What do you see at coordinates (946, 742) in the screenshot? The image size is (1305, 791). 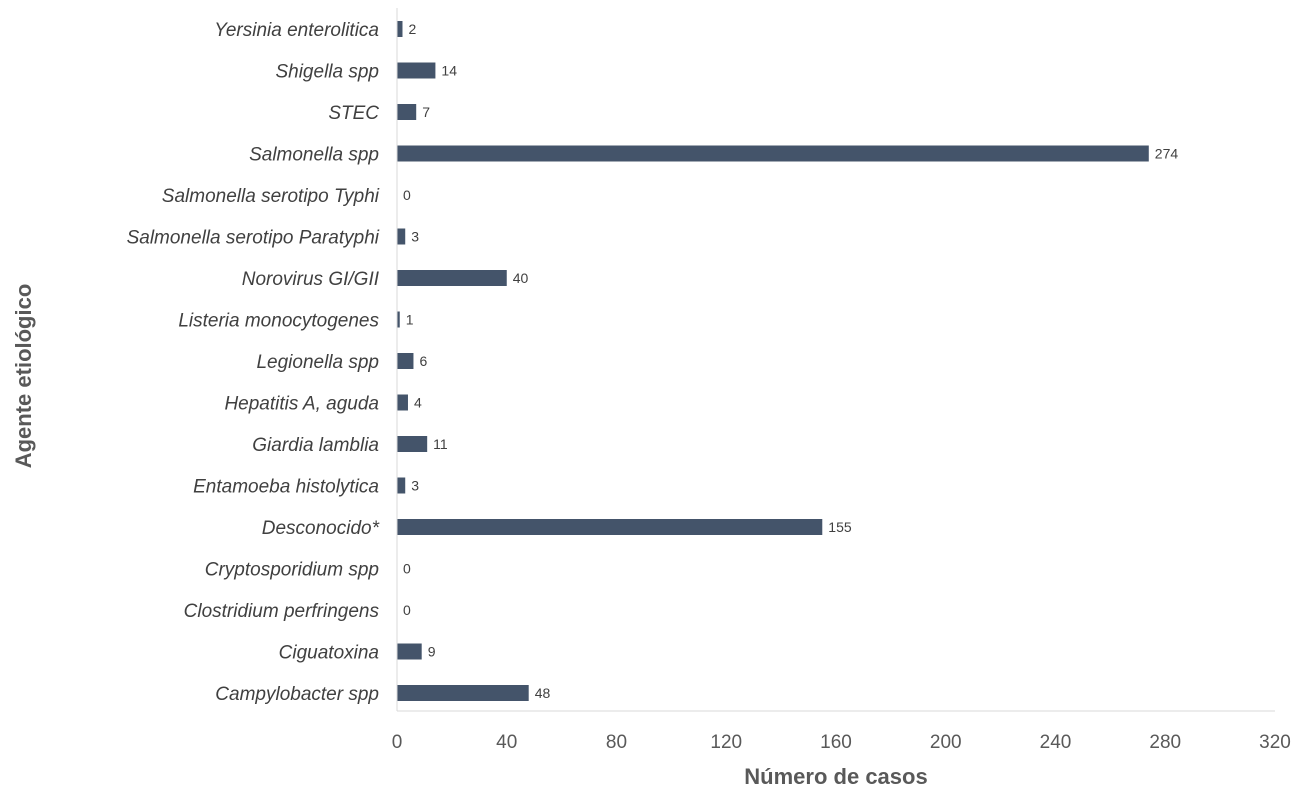 I see `x-tick-label: 200` at bounding box center [946, 742].